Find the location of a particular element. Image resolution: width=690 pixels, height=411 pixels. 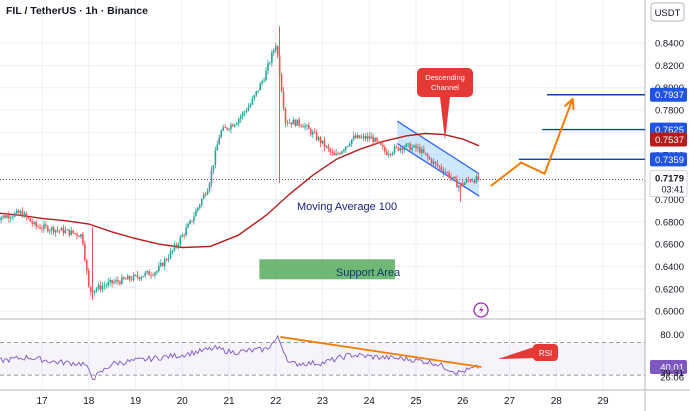

time-tick-label: 25 is located at coordinates (416, 401).